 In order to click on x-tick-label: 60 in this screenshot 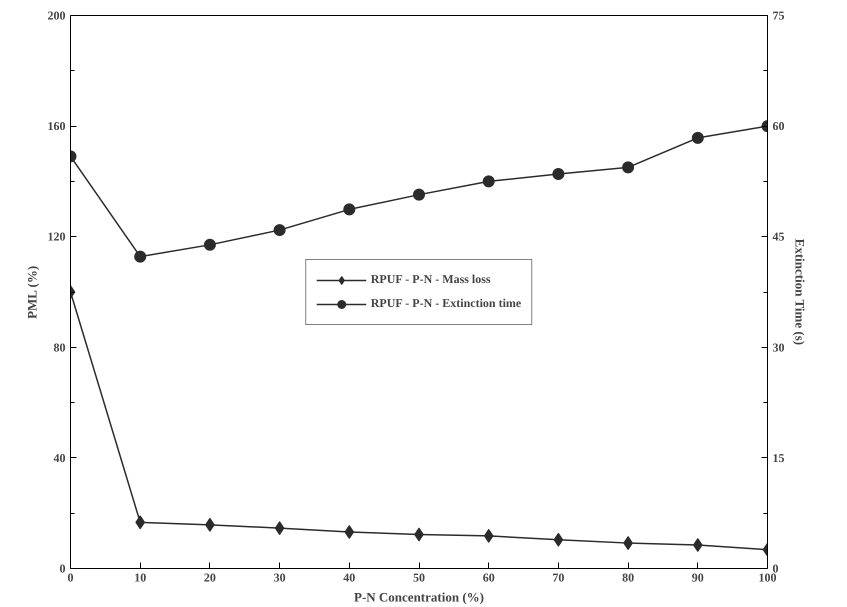, I will do `click(488, 577)`.